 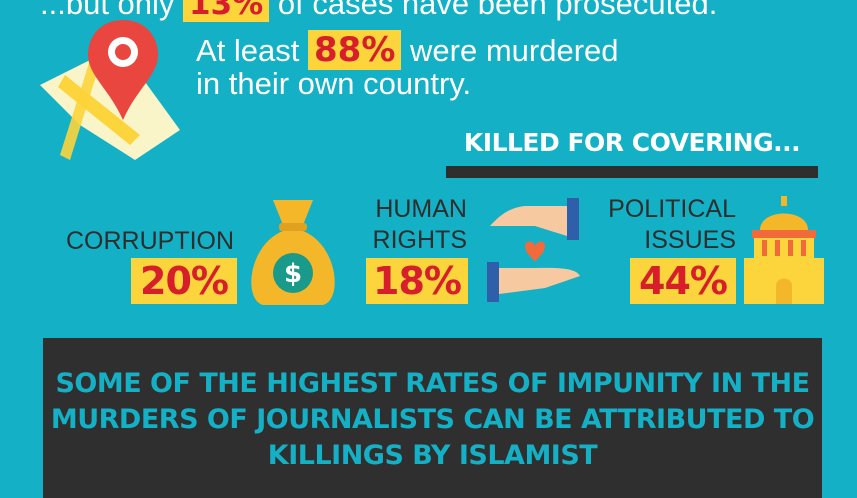 What do you see at coordinates (668, 225) in the screenshot?
I see `category-label-political-issues: POLITICAL ISSUES` at bounding box center [668, 225].